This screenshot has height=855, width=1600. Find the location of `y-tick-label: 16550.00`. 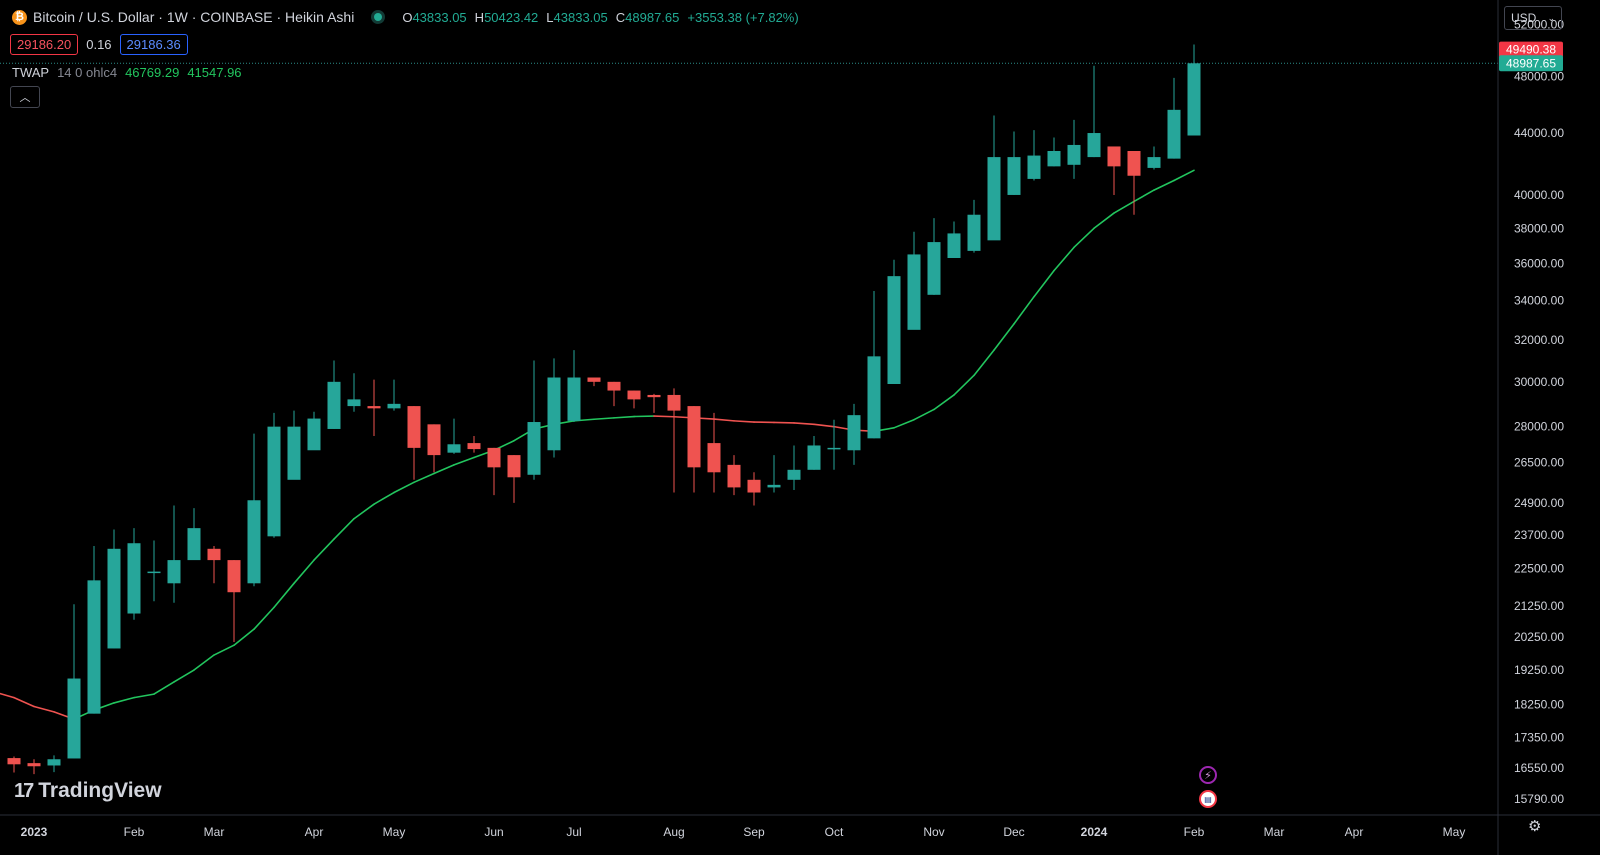

y-tick-label: 16550.00 is located at coordinates (1539, 768).